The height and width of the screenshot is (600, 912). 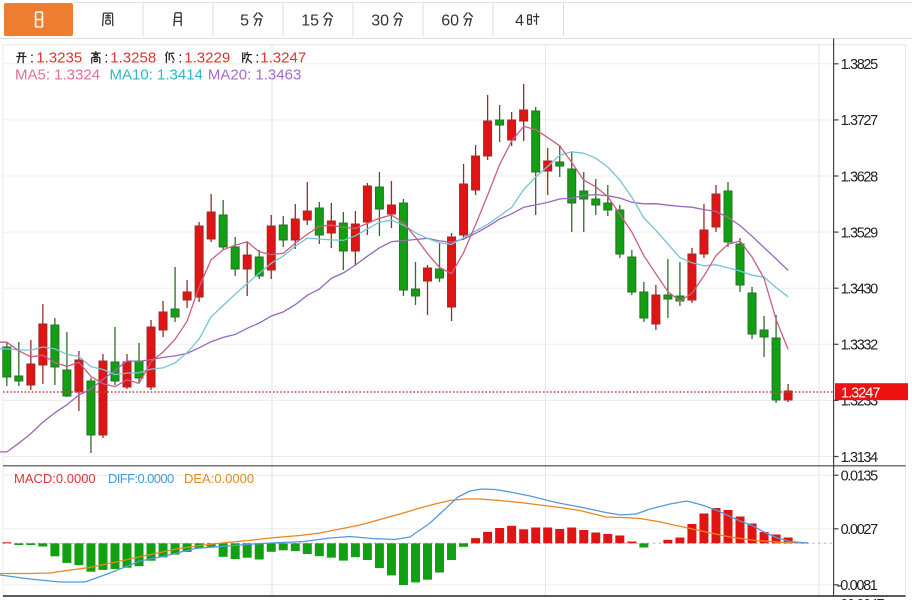 What do you see at coordinates (860, 177) in the screenshot?
I see `svg-text: 1.3628` at bounding box center [860, 177].